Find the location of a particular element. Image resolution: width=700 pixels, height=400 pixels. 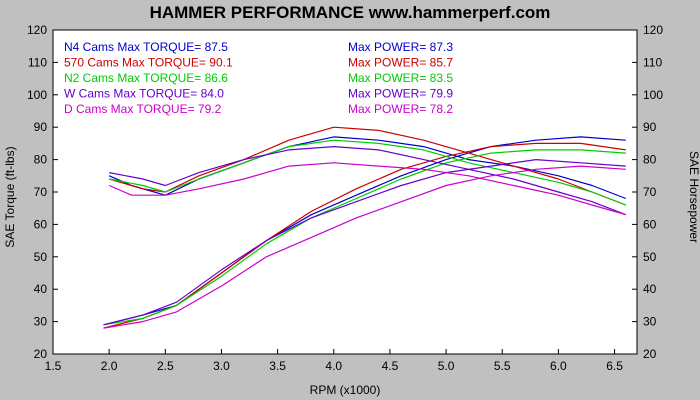

y-tick-label-right: 20 is located at coordinates (650, 354).